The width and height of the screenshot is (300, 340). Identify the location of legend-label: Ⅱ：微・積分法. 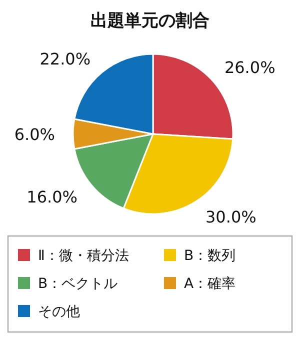
(83, 256).